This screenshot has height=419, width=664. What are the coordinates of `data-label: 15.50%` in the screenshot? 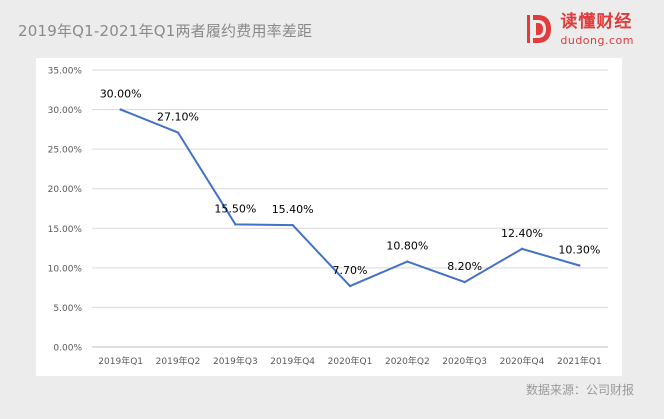 It's located at (235, 208).